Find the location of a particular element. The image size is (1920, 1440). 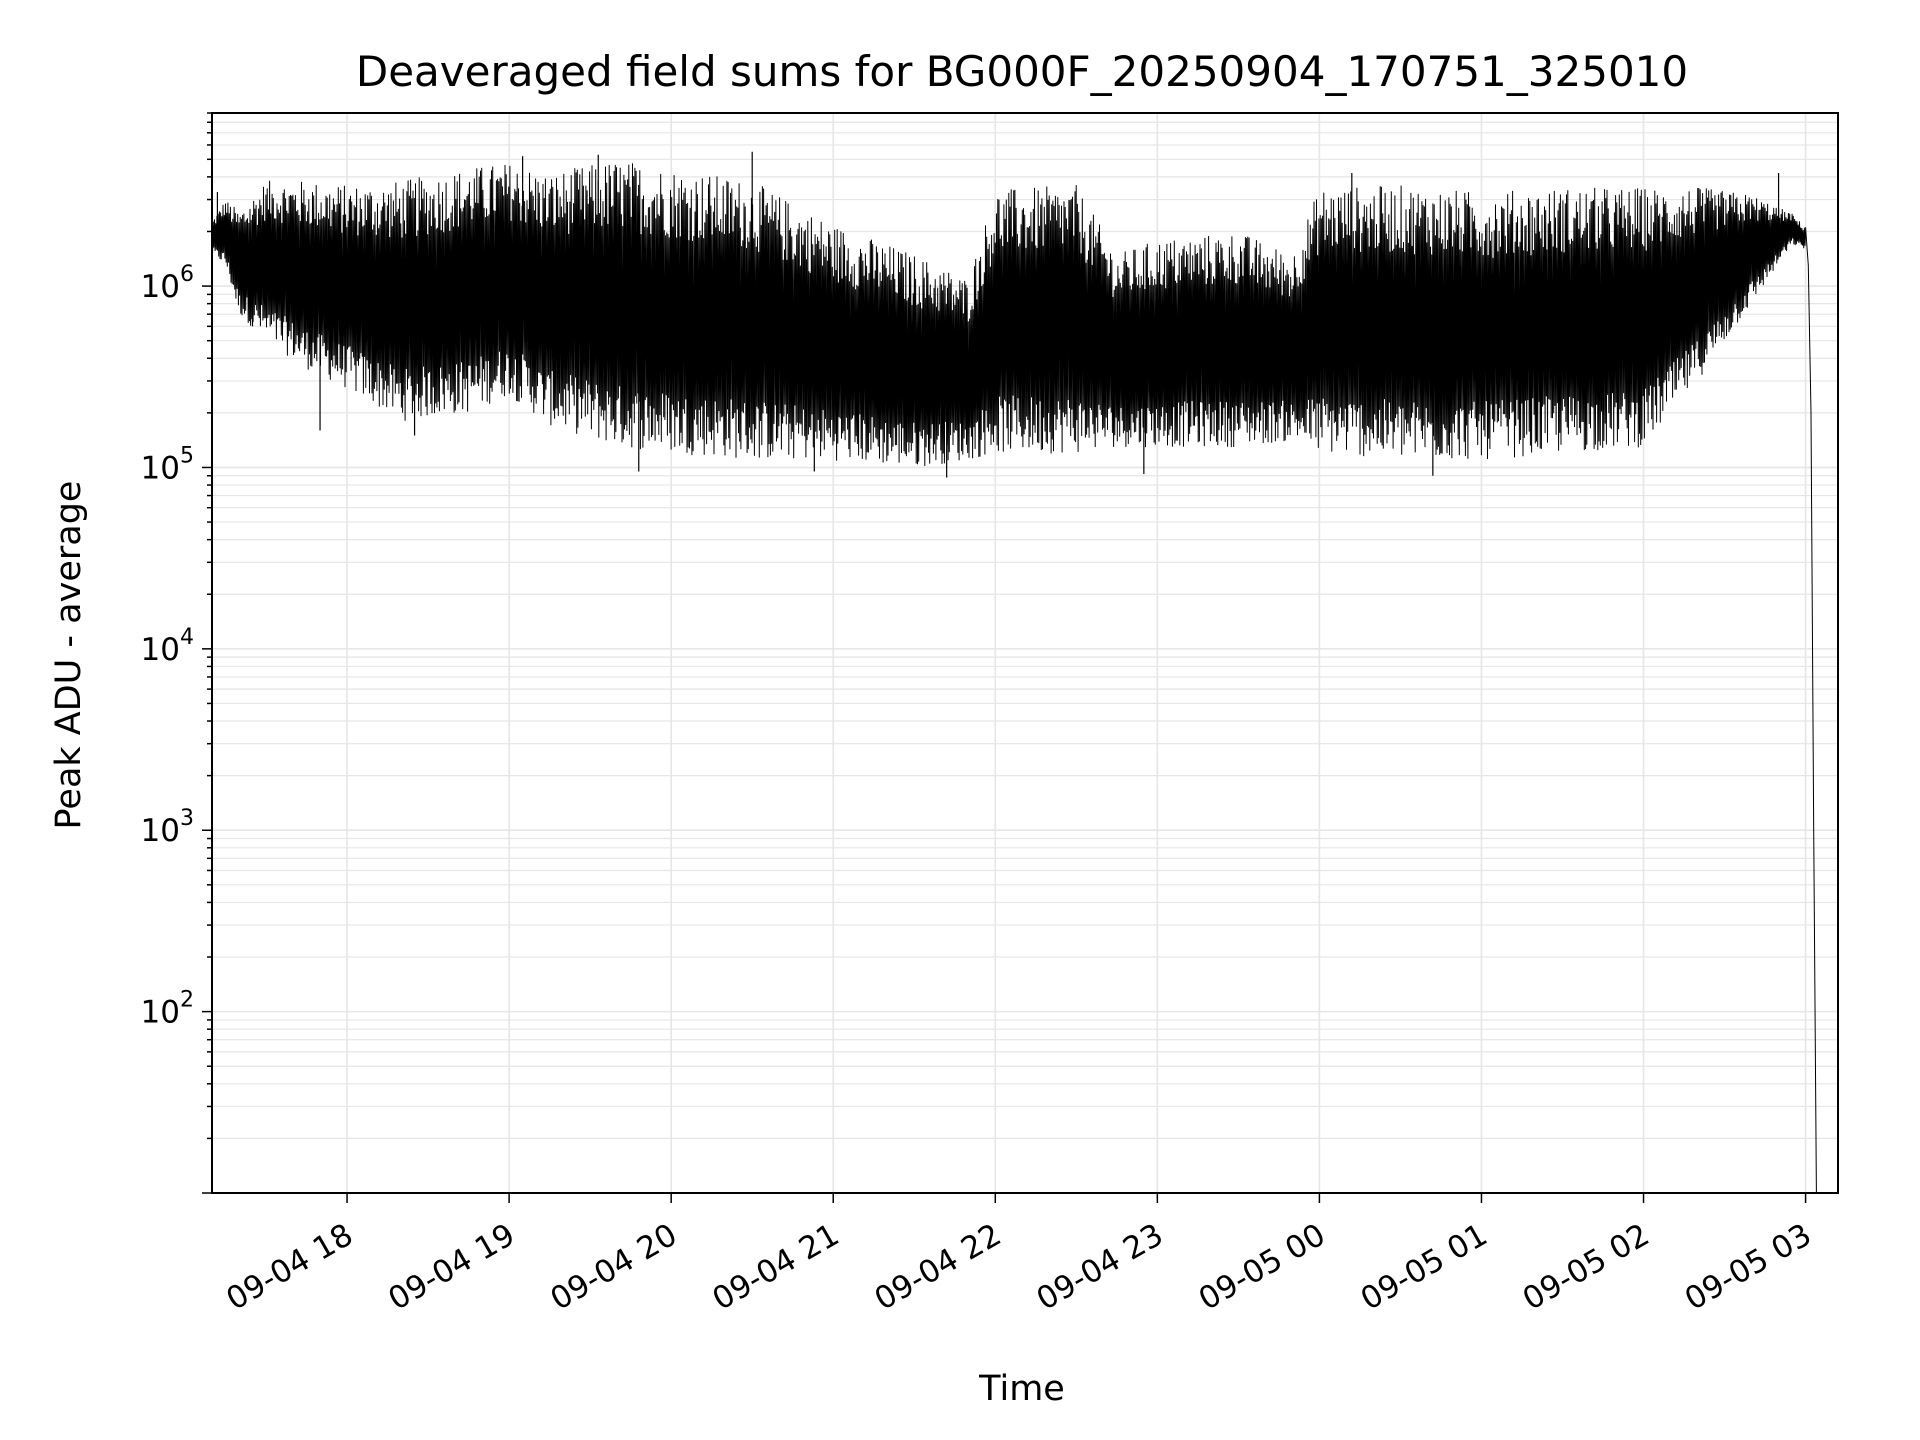

y-tick-label: 10⁴ is located at coordinates (167, 646).